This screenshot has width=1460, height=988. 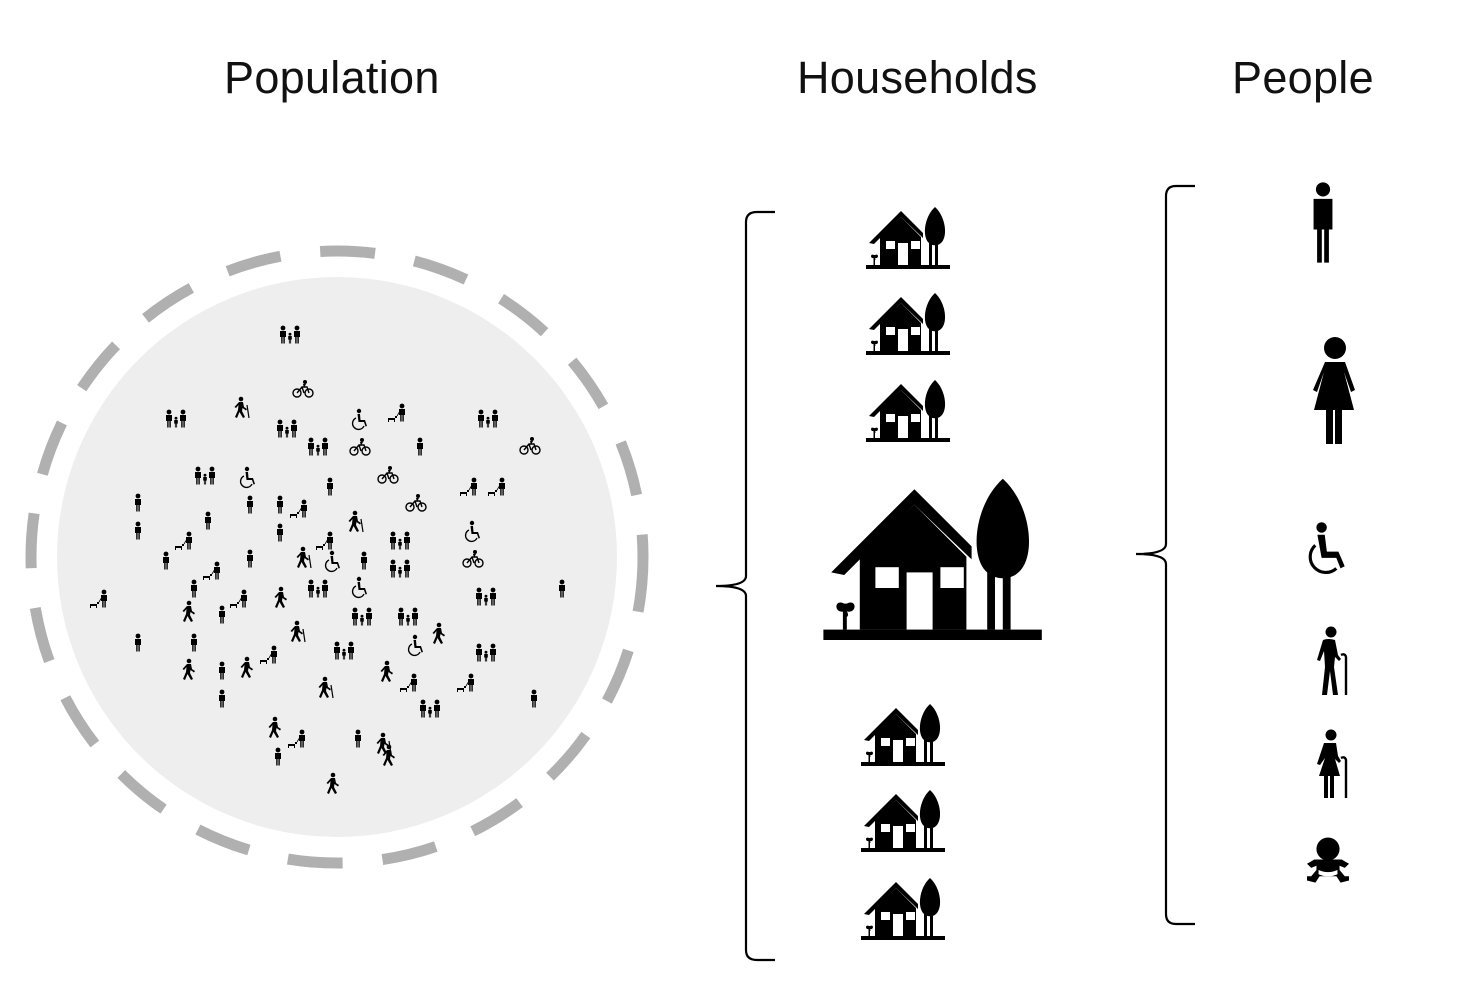 What do you see at coordinates (917, 77) in the screenshot?
I see `households-heading: Households` at bounding box center [917, 77].